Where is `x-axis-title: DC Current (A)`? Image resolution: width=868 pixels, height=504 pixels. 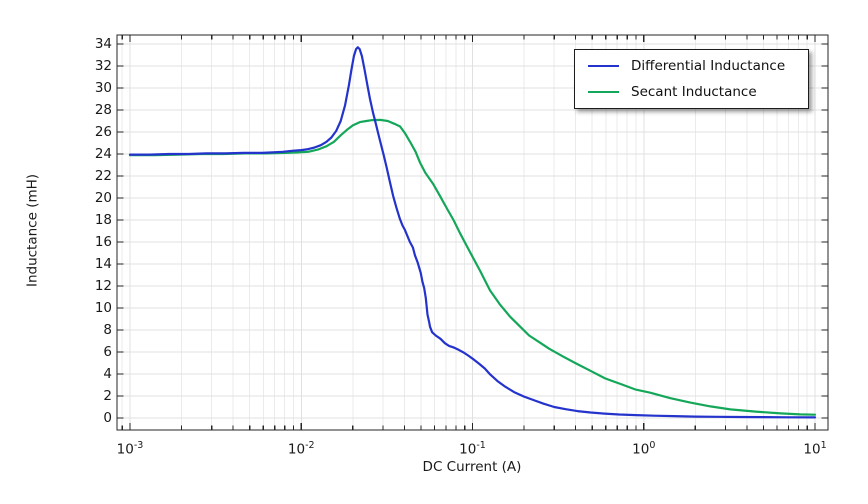
x-axis-title: DC Current (A) is located at coordinates (472, 467).